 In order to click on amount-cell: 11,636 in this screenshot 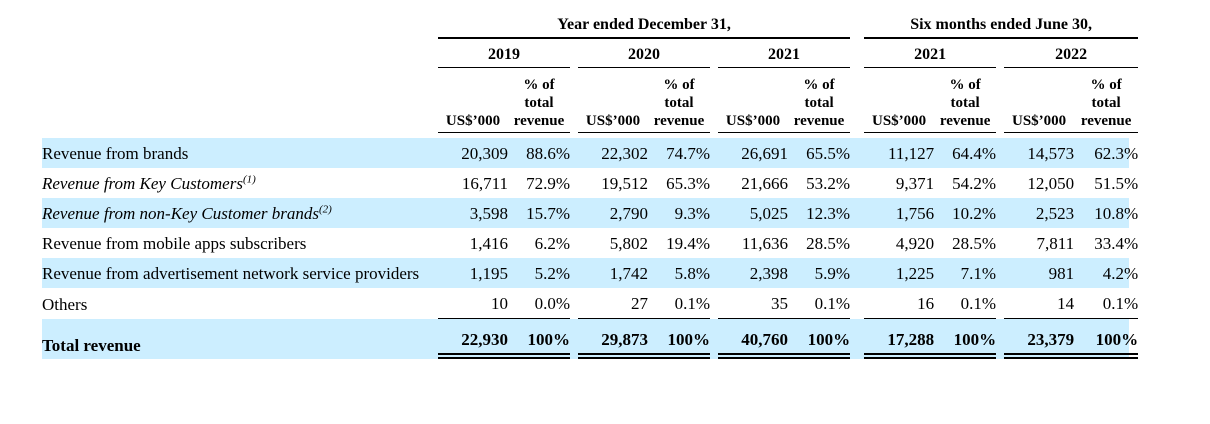, I will do `click(764, 243)`.